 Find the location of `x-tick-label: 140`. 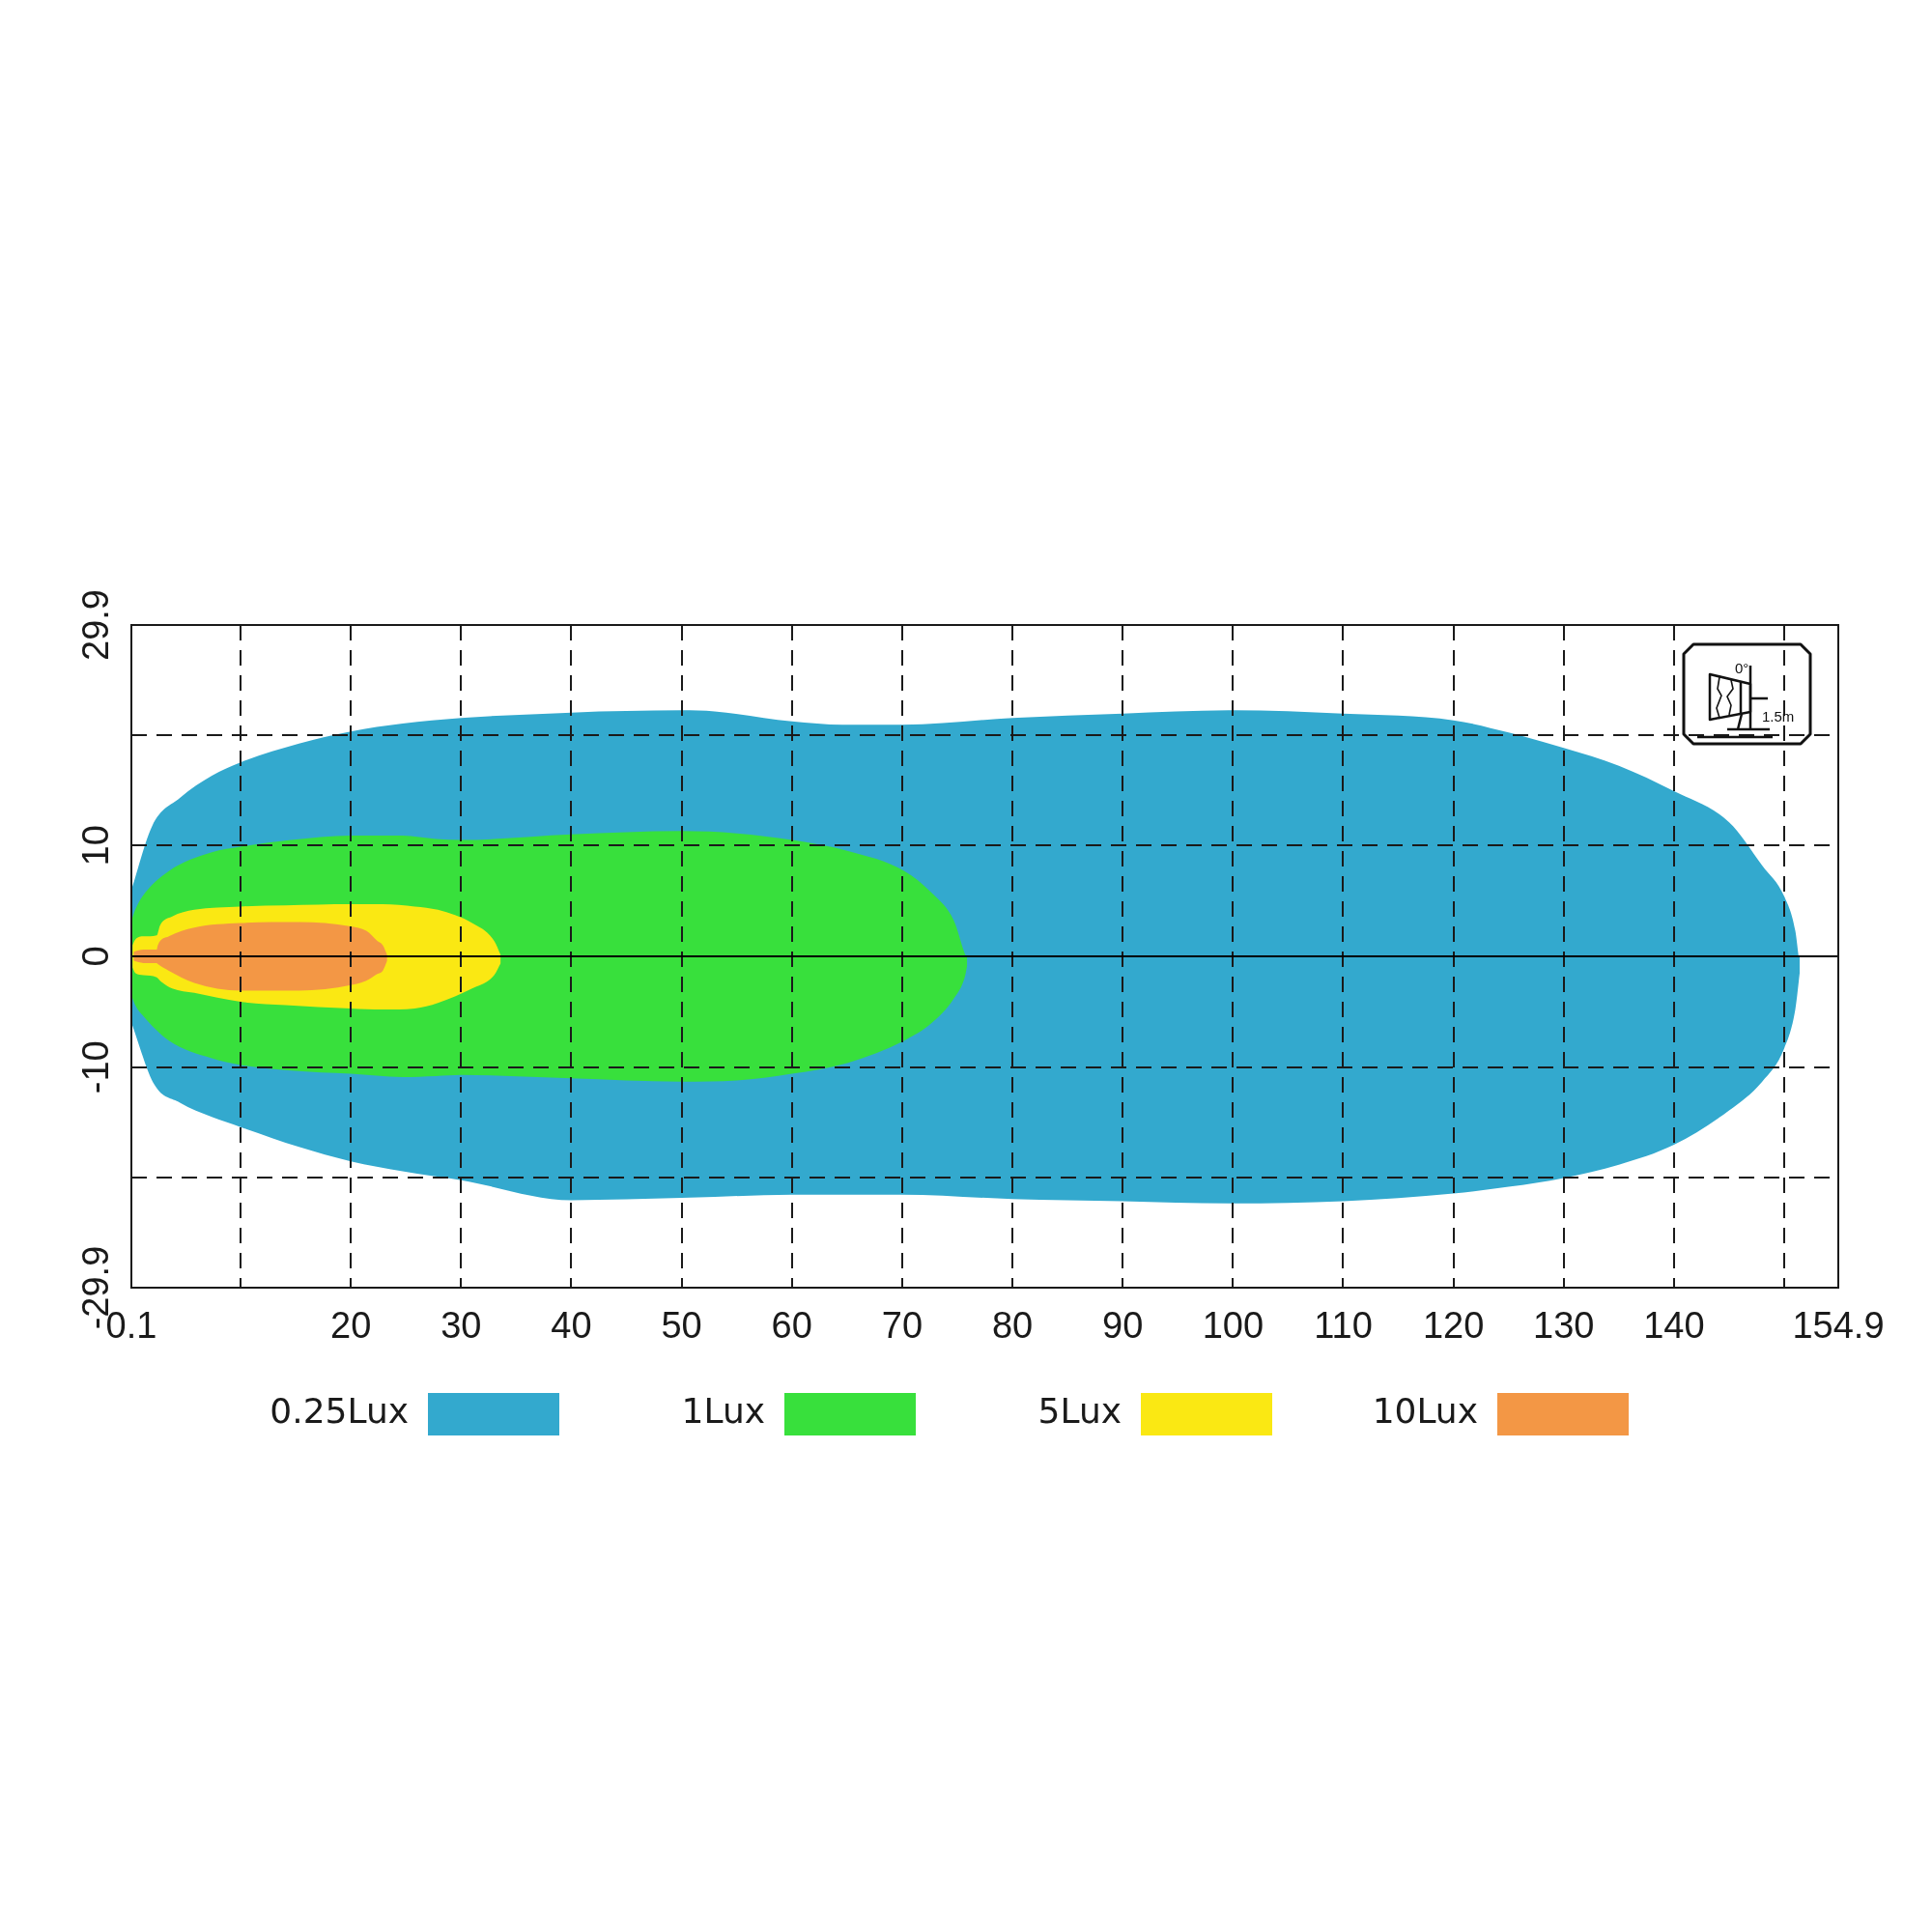

x-tick-label: 140 is located at coordinates (1674, 1326).